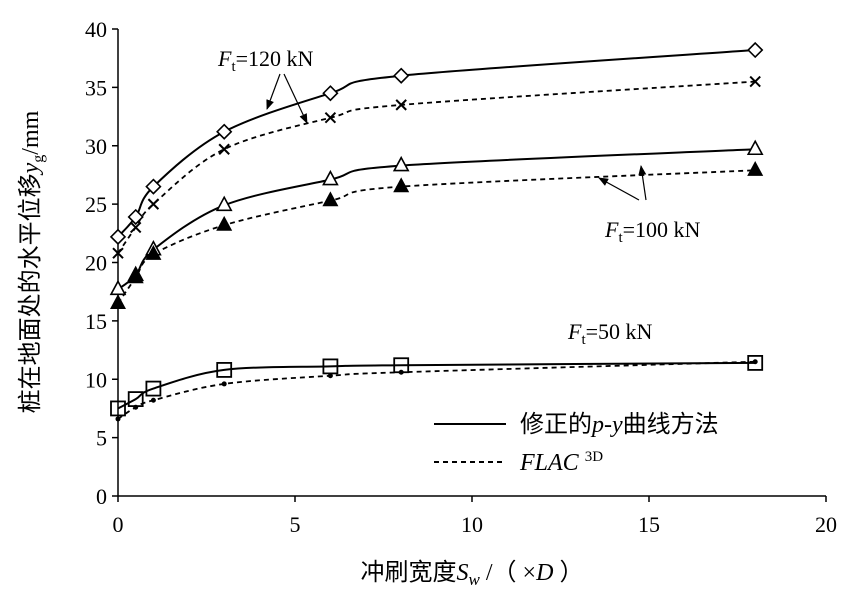  I want to click on y-tick-label: 15, so click(96, 321).